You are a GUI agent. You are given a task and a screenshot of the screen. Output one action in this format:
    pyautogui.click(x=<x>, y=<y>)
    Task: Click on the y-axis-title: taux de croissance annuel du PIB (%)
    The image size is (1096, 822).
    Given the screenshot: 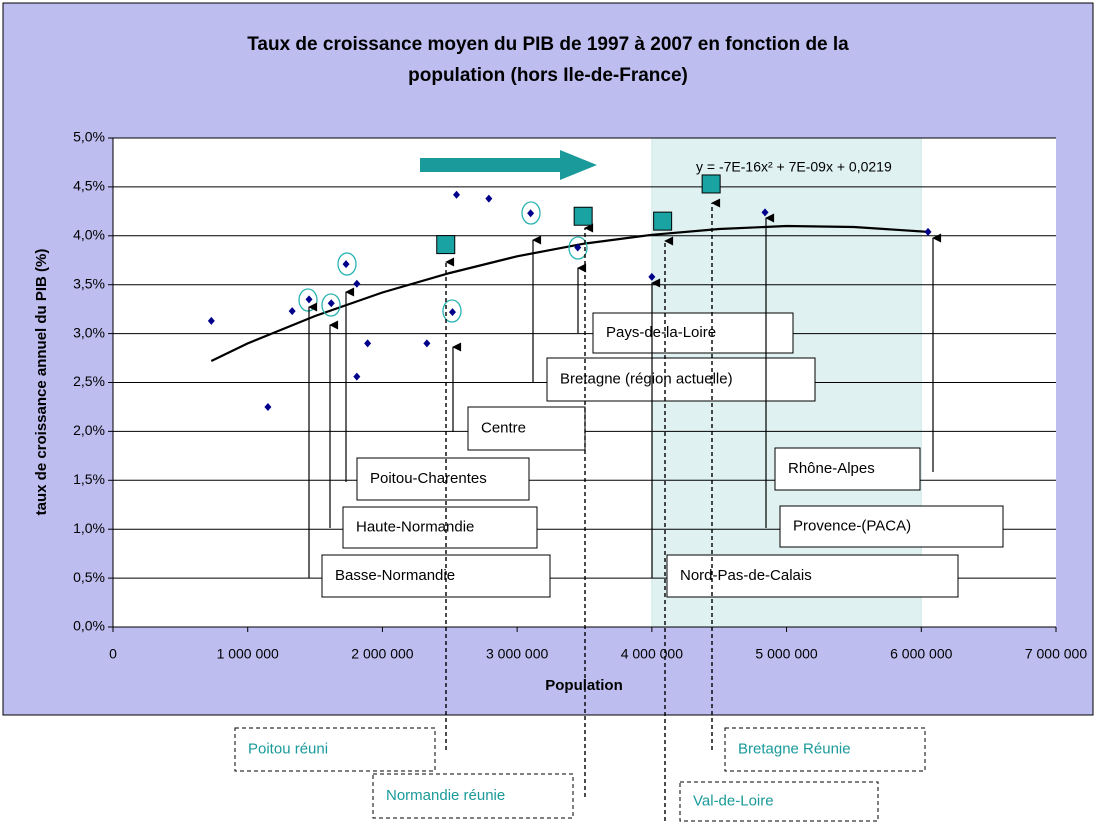 What is the action you would take?
    pyautogui.click(x=41, y=382)
    